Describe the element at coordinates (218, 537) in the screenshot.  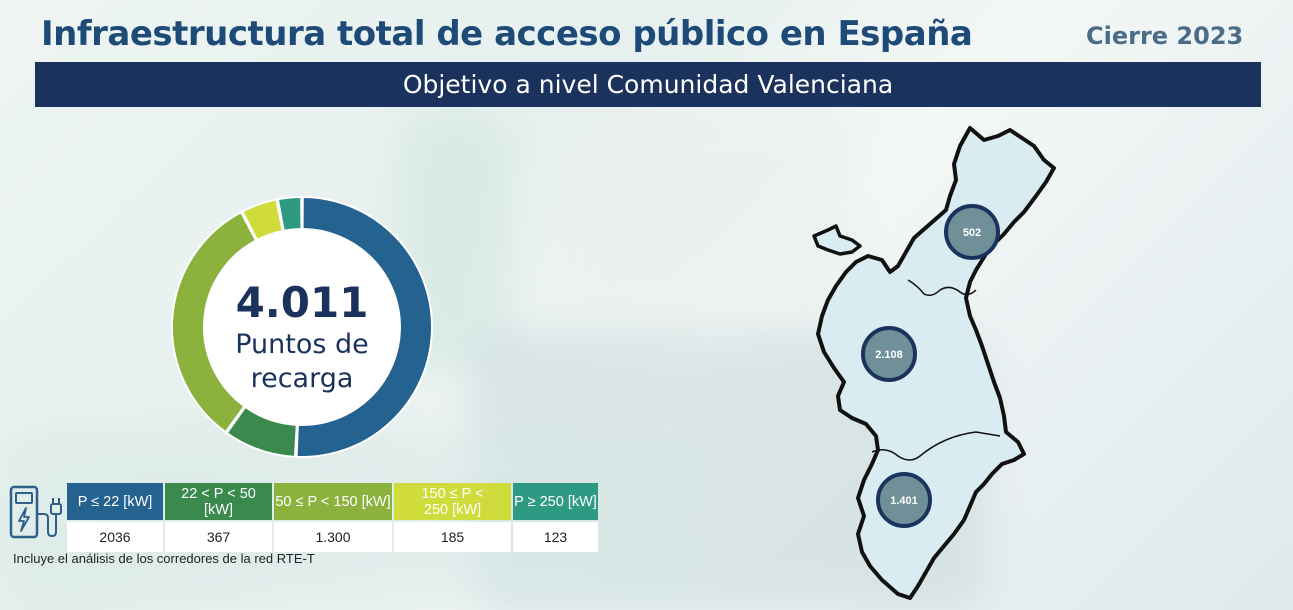
I see `legend-value-cell: 367` at that location.